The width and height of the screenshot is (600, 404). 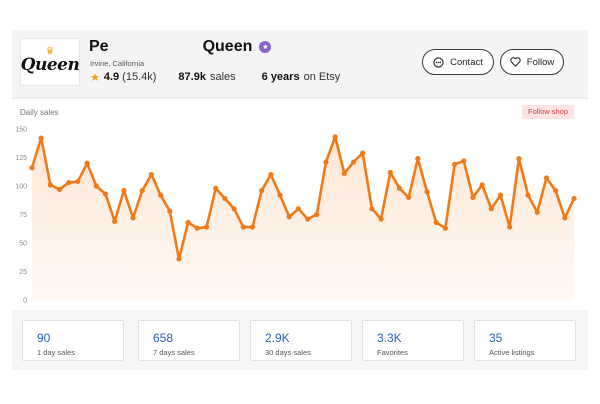 What do you see at coordinates (23, 215) in the screenshot?
I see `y-tick-label: 75` at bounding box center [23, 215].